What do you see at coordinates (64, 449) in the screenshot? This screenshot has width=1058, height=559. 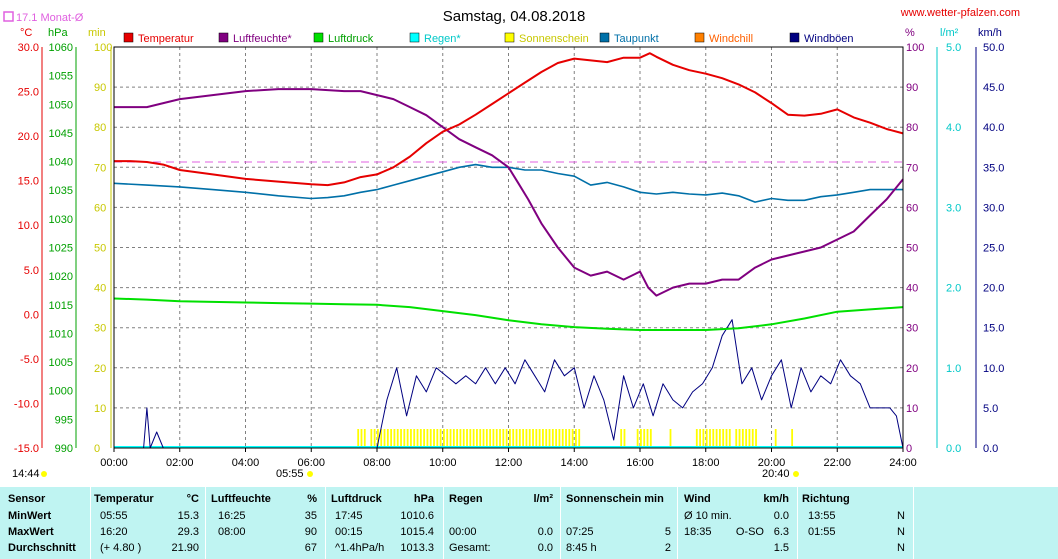 I see `hpa-tick-label: 990` at bounding box center [64, 449].